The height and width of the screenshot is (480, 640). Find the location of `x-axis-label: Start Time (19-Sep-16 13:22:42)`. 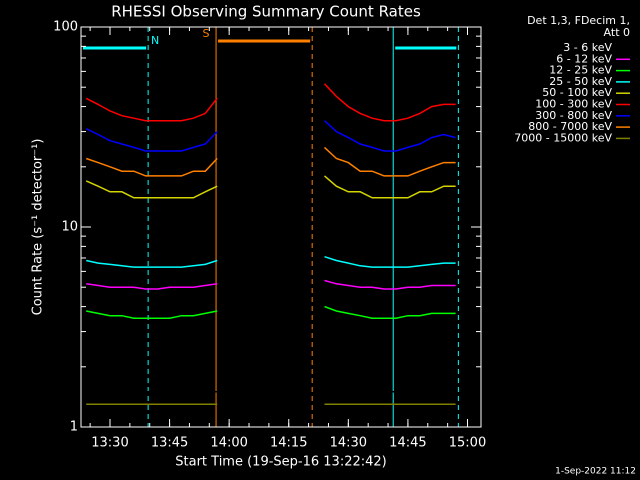

x-axis-label: Start Time (19-Sep-16 13:22:42) is located at coordinates (280, 462).